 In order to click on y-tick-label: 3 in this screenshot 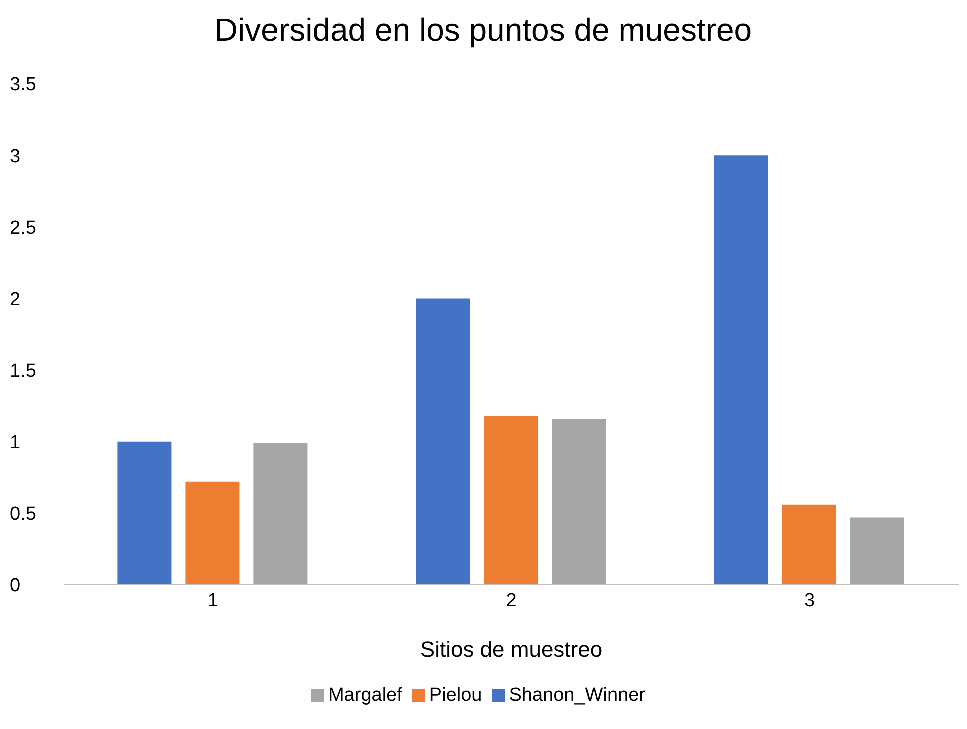, I will do `click(15, 157)`.